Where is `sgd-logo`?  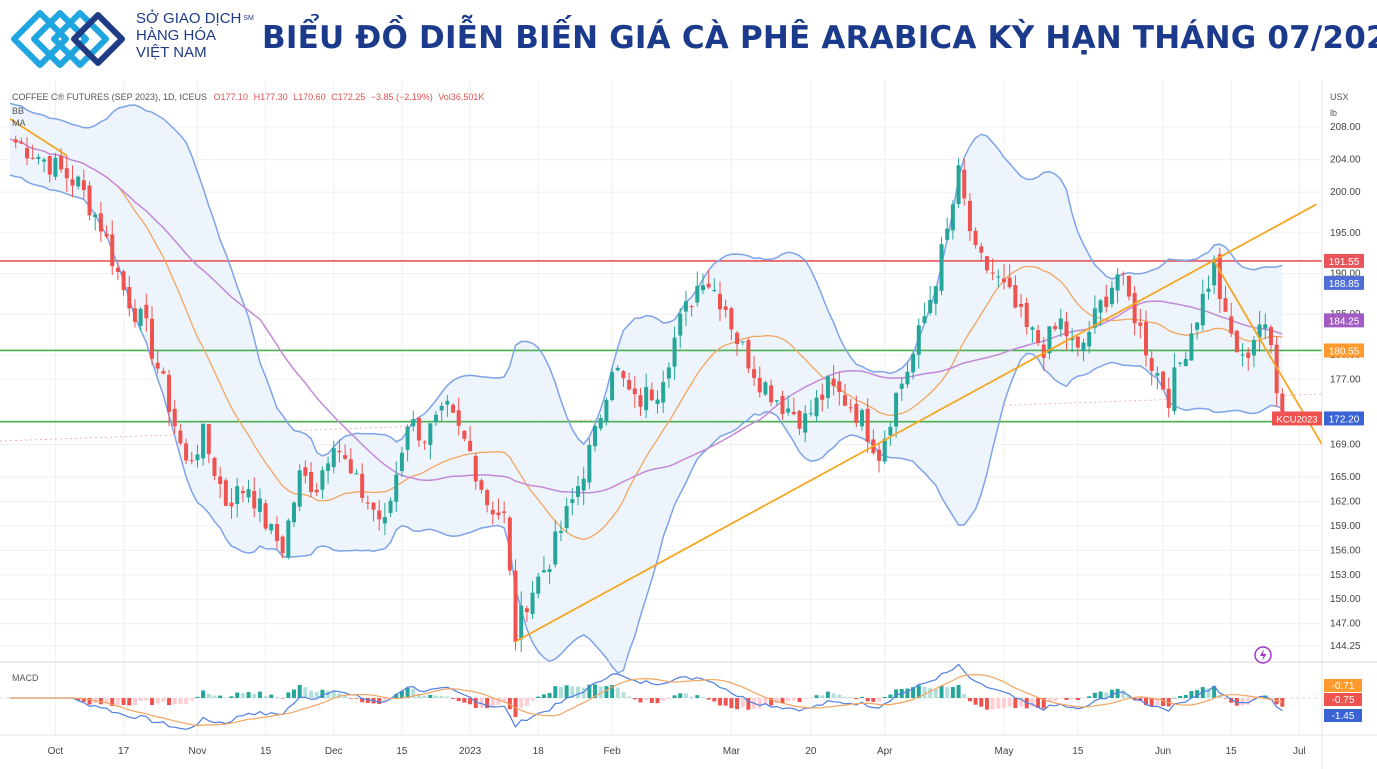
sgd-logo is located at coordinates (68, 39).